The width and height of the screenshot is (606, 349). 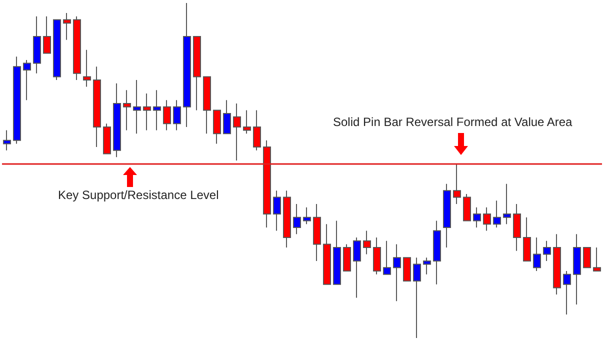 What do you see at coordinates (452, 122) in the screenshot?
I see `annotation: Solid Pin Bar Reversal Formed at Value Area` at bounding box center [452, 122].